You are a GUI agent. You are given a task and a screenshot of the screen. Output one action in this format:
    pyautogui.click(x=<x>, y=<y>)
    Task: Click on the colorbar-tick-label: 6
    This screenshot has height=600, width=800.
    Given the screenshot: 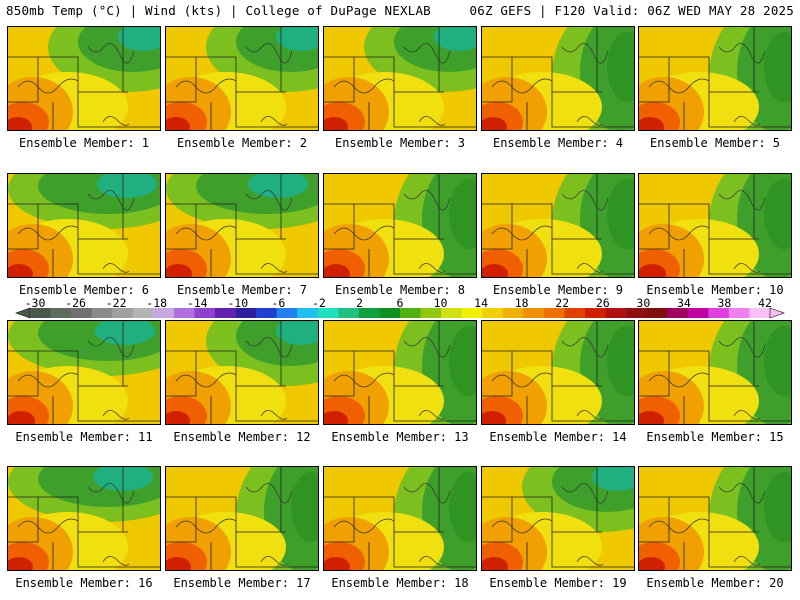 What is the action you would take?
    pyautogui.click(x=400, y=303)
    